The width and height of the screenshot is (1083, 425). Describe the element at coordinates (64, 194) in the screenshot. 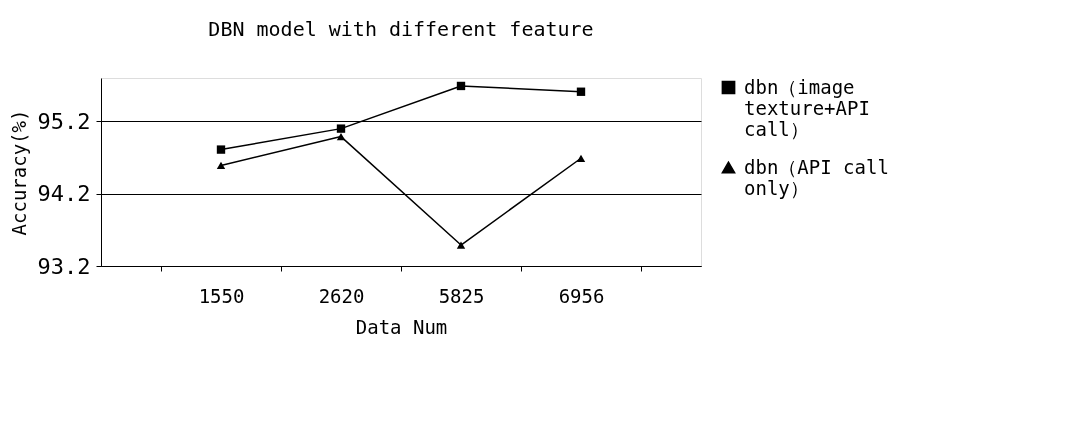

I see `y-tick-label: 94.2` at that location.